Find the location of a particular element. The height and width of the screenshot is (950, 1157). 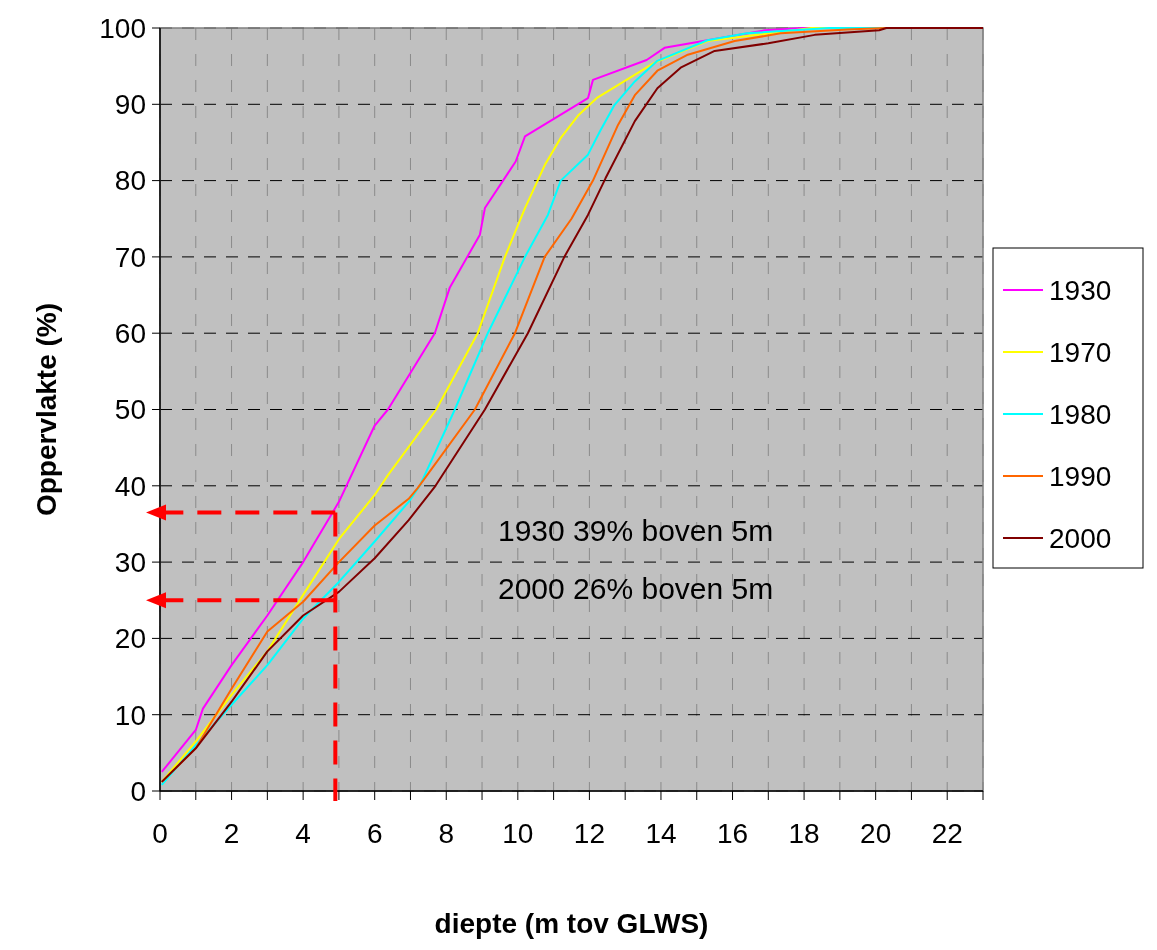

x-tick-label: 0 is located at coordinates (160, 833).